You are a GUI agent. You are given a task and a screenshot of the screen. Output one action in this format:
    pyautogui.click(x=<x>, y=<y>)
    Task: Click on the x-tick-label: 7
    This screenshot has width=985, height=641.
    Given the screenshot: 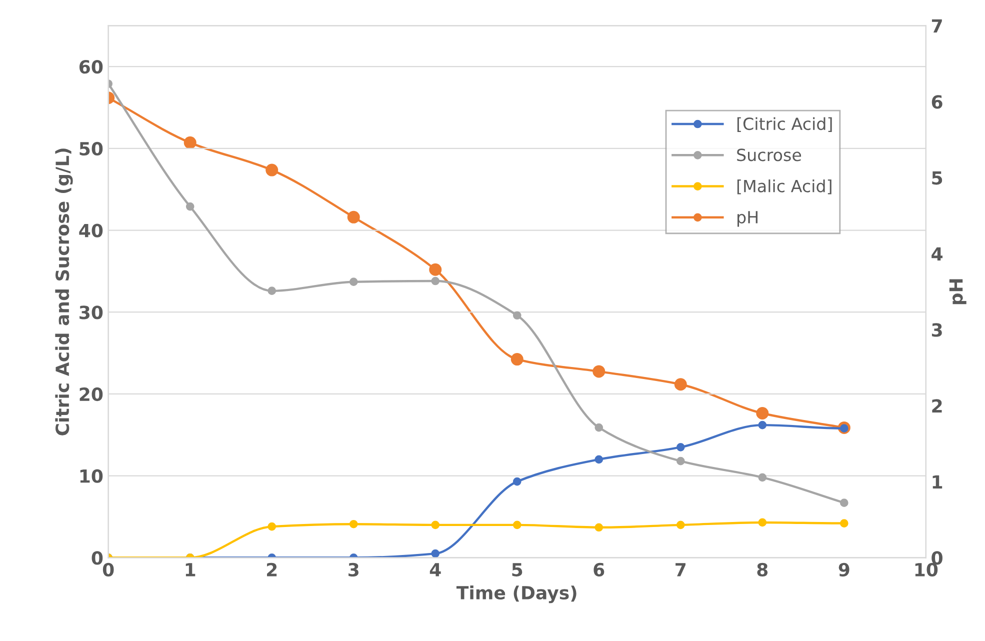 What is the action you would take?
    pyautogui.click(x=681, y=569)
    